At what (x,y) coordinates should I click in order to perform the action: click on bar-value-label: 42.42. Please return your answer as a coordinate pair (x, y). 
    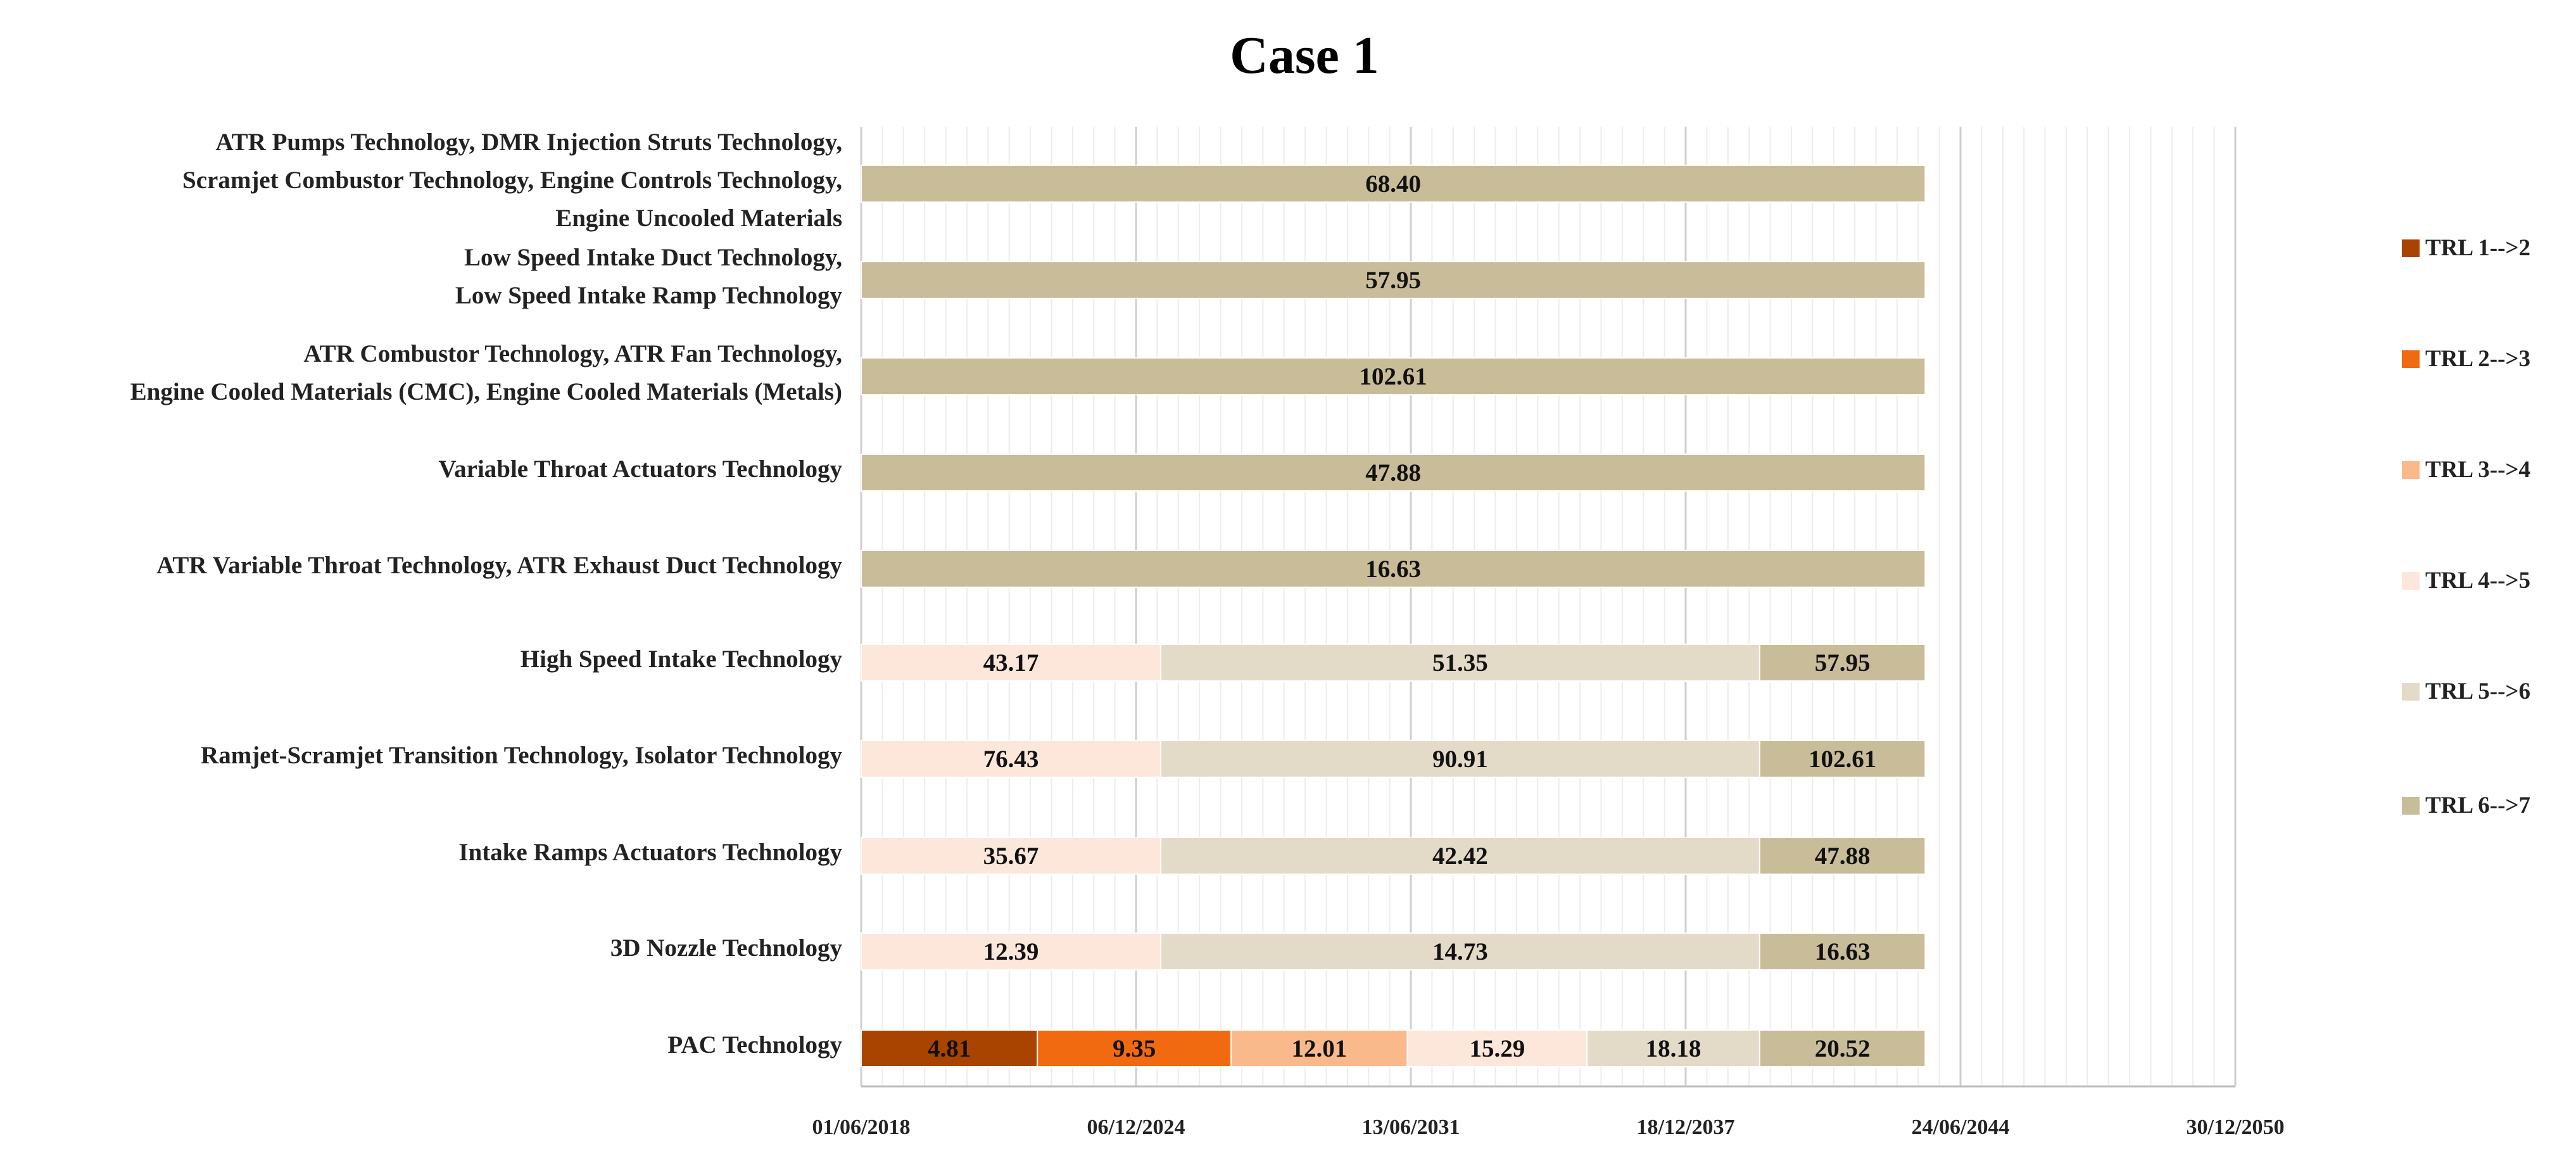
    Looking at the image, I should click on (1460, 856).